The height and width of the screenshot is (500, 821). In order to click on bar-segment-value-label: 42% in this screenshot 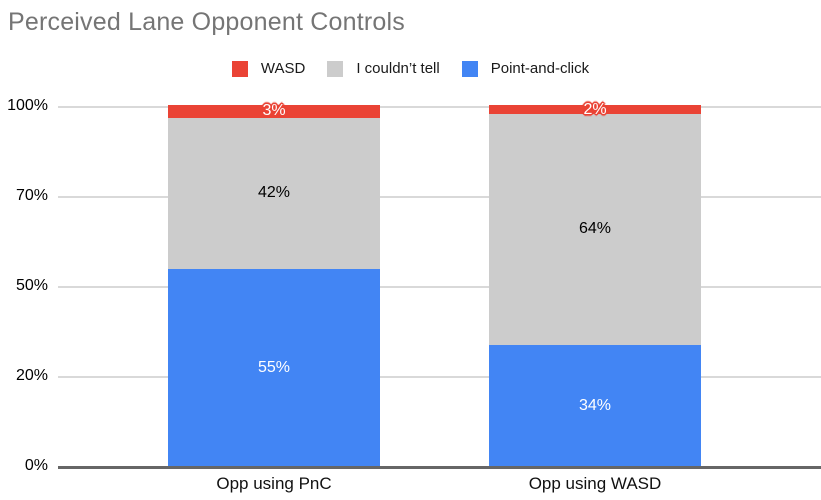, I will do `click(274, 193)`.